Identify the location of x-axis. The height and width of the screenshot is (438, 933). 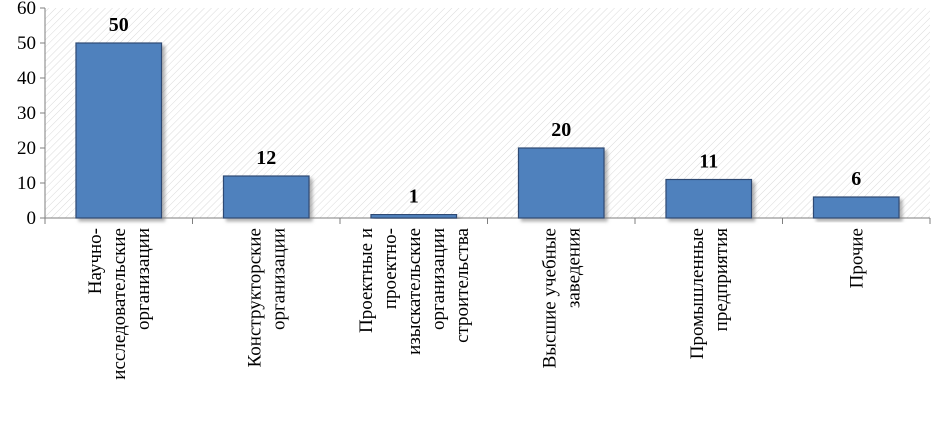
(487, 220).